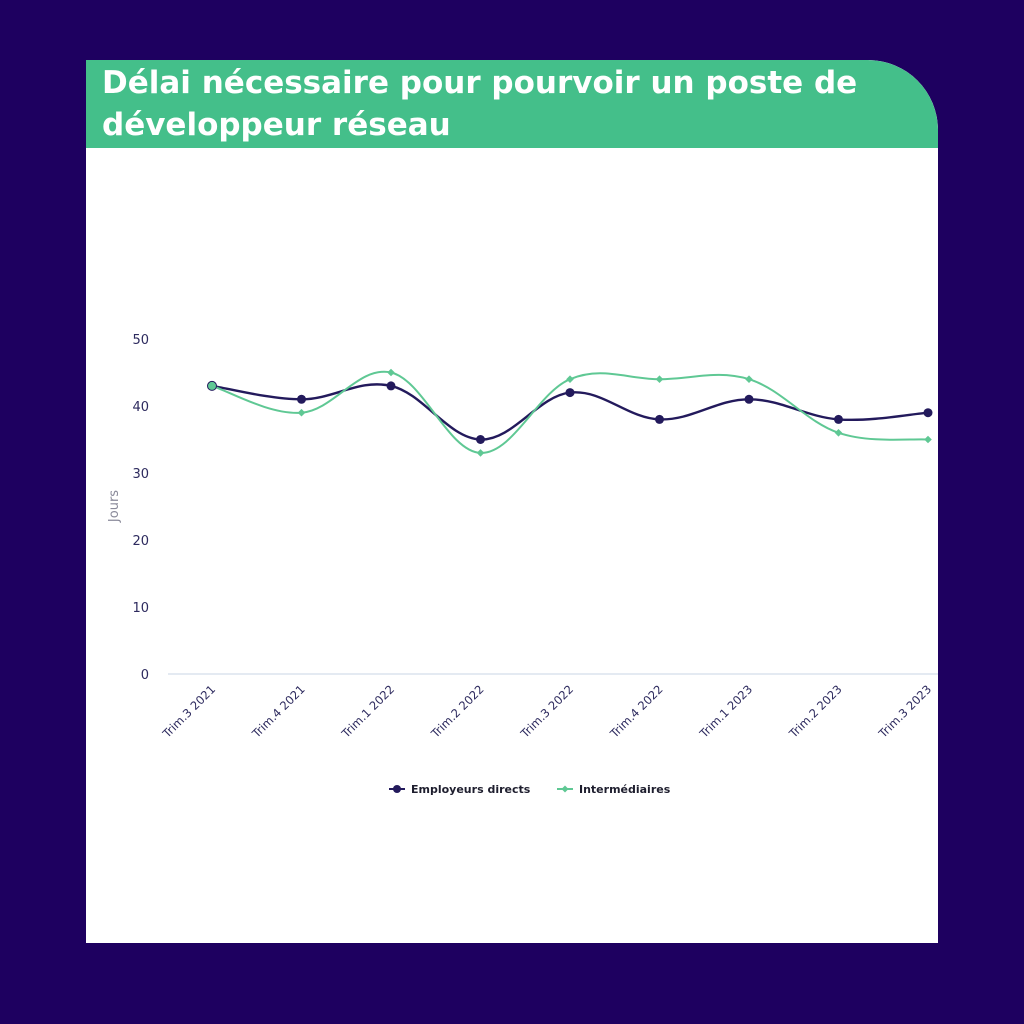 The height and width of the screenshot is (1024, 1024). I want to click on series-line-intermediaires, so click(570, 412).